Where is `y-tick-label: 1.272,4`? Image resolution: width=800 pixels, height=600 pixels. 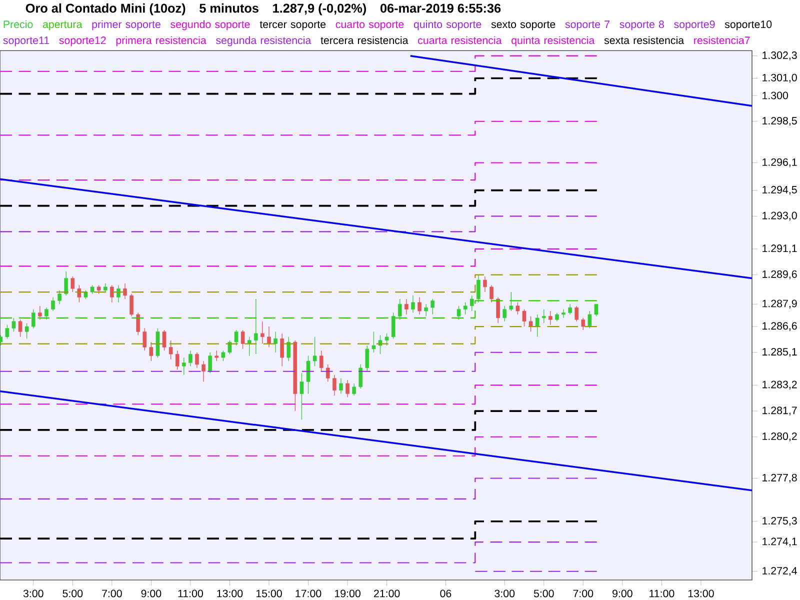 y-tick-label: 1.272,4 is located at coordinates (780, 571).